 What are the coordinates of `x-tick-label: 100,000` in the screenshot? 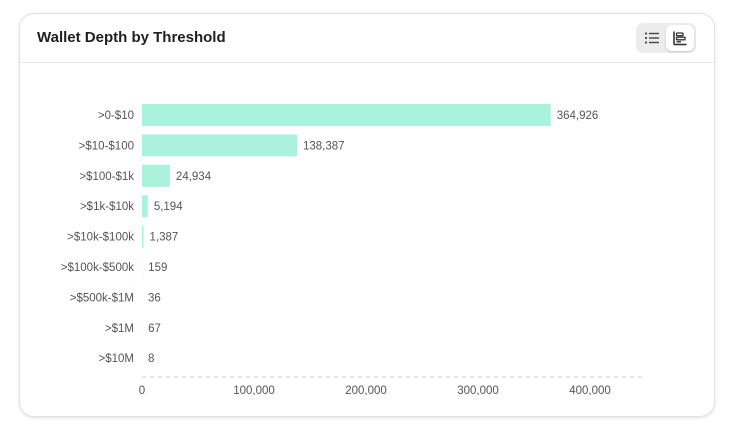 It's located at (254, 391).